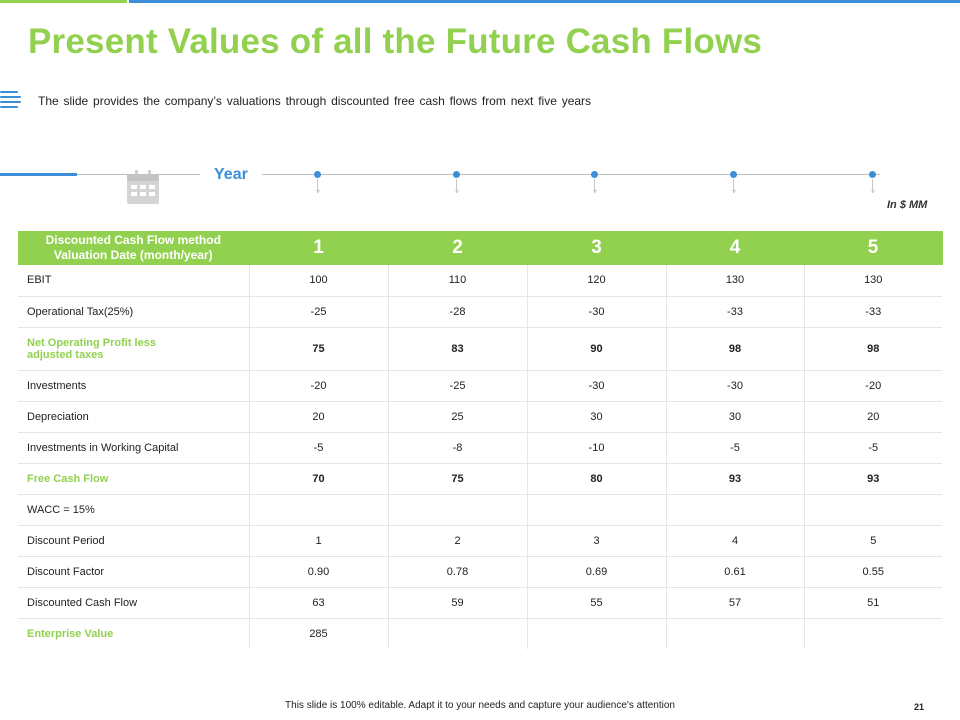 The width and height of the screenshot is (960, 720). I want to click on page-number: 21, so click(919, 707).